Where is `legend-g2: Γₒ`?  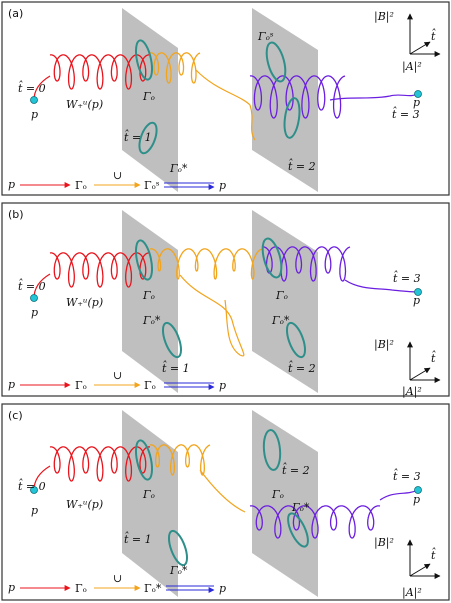
legend-g2: Γₒ is located at coordinates (150, 385).